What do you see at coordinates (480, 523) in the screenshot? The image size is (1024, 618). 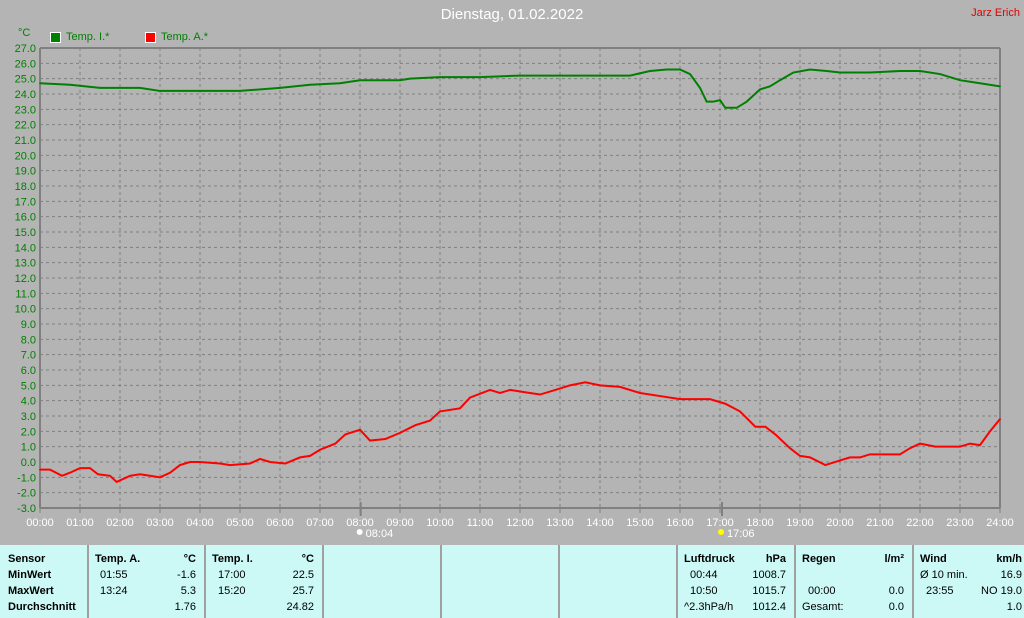 I see `x-tick-label: 11:00` at bounding box center [480, 523].